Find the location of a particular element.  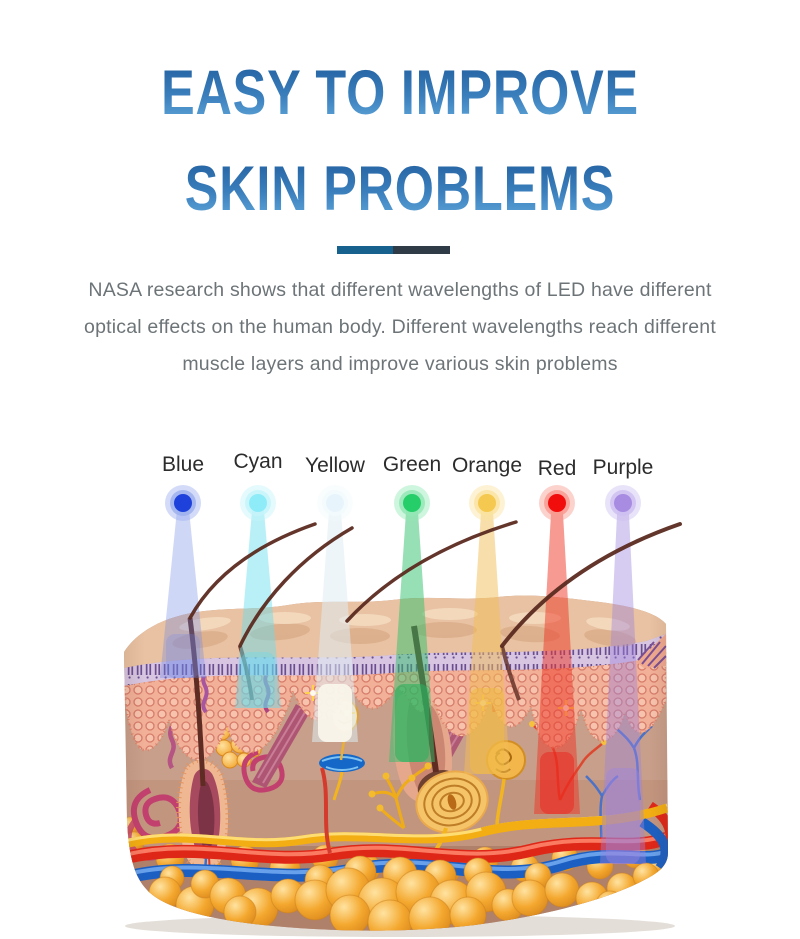

merkel-receptor is located at coordinates (345, 730).